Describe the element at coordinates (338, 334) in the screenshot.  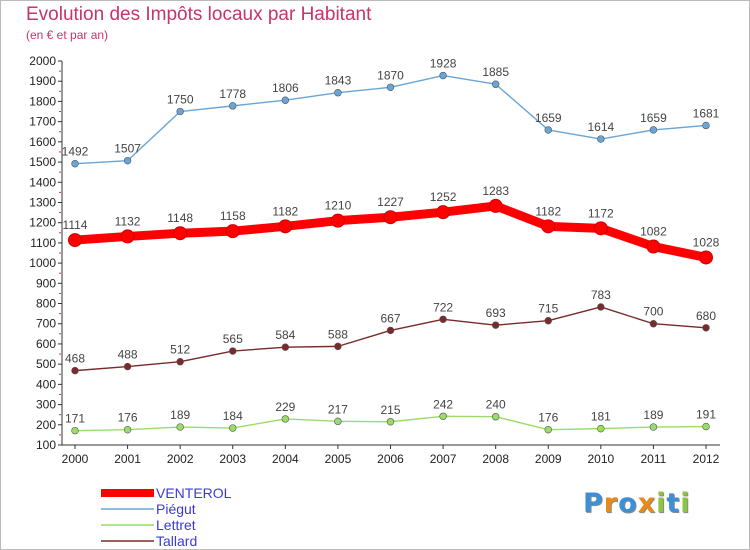
I see `data-label: 588` at that location.